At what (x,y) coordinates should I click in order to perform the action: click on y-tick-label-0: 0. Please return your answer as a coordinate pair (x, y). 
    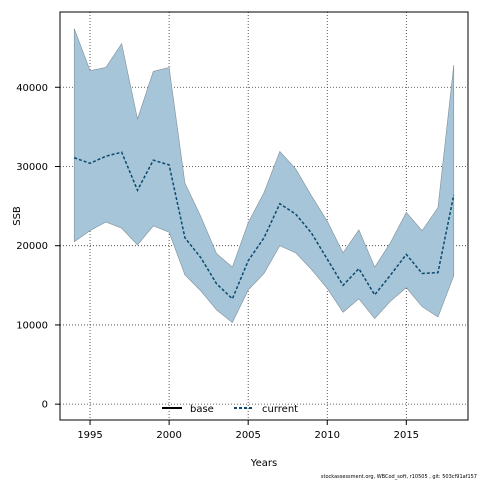
    Looking at the image, I should click on (45, 405).